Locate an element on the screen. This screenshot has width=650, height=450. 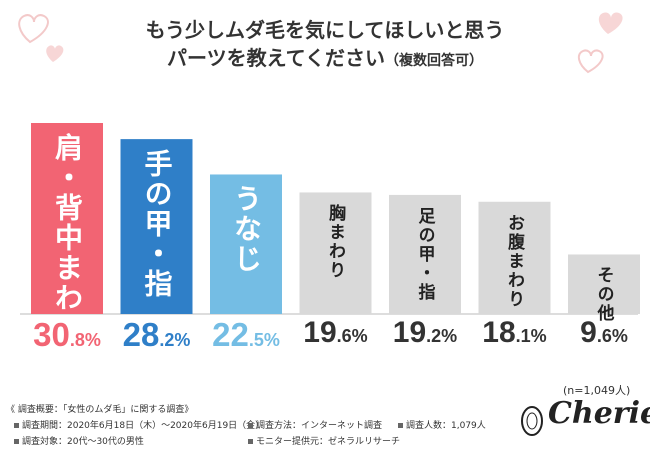
value-label-7: 9.6% is located at coordinates (604, 332).